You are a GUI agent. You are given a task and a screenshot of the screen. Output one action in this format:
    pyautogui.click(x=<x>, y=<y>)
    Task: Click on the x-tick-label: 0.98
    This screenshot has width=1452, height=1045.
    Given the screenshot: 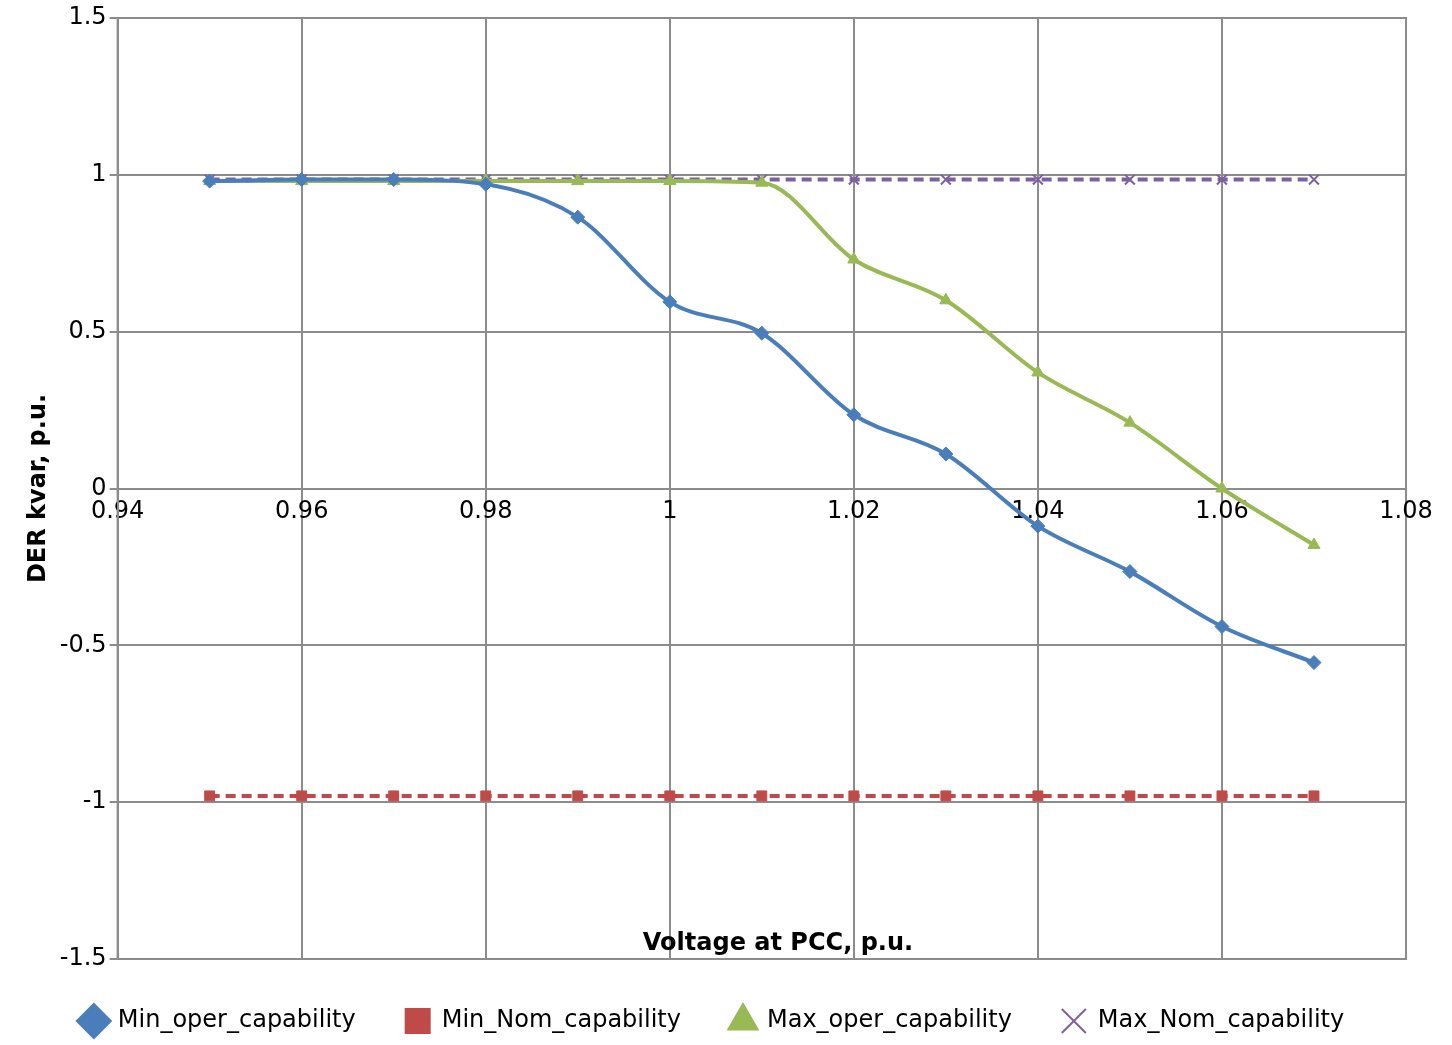 What is the action you would take?
    pyautogui.click(x=486, y=510)
    